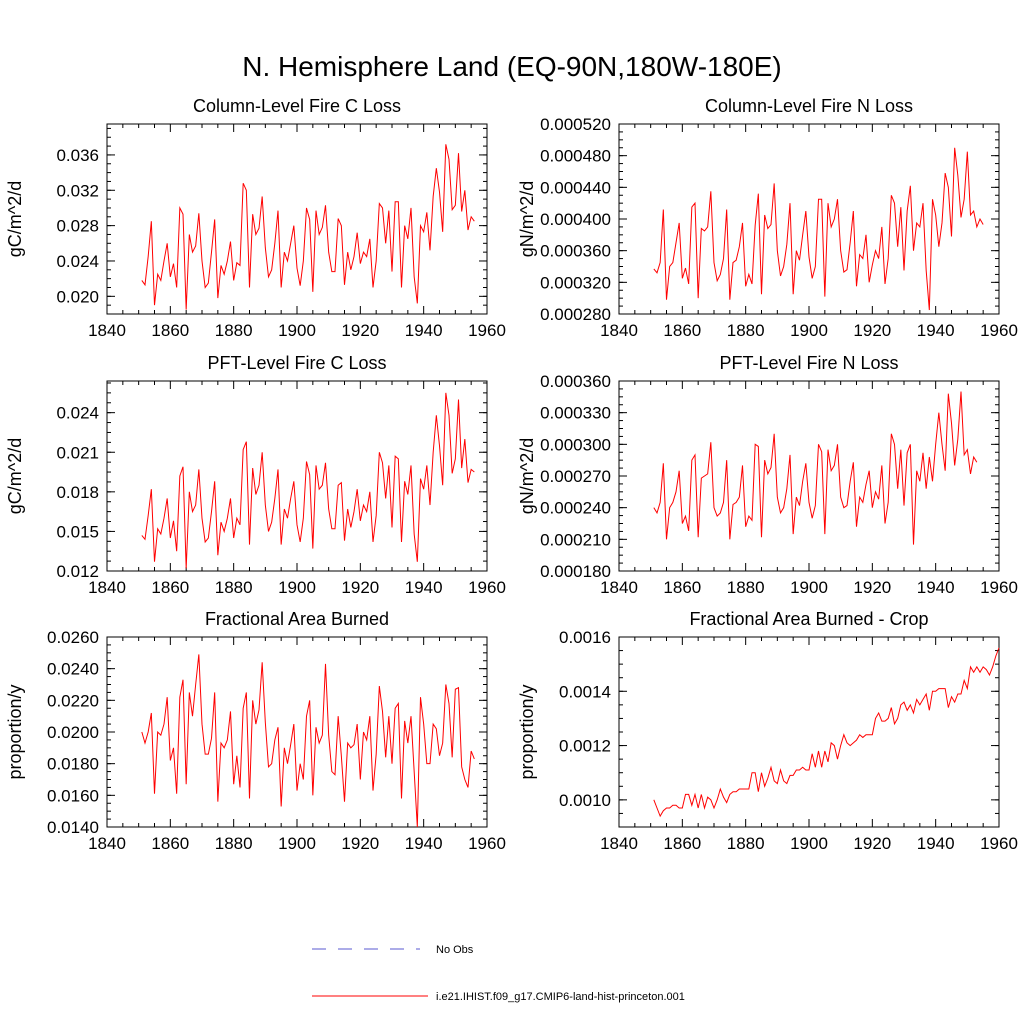 This screenshot has width=1024, height=1024. Describe the element at coordinates (77, 296) in the screenshot. I see `y-tick-label: 0.020` at that location.